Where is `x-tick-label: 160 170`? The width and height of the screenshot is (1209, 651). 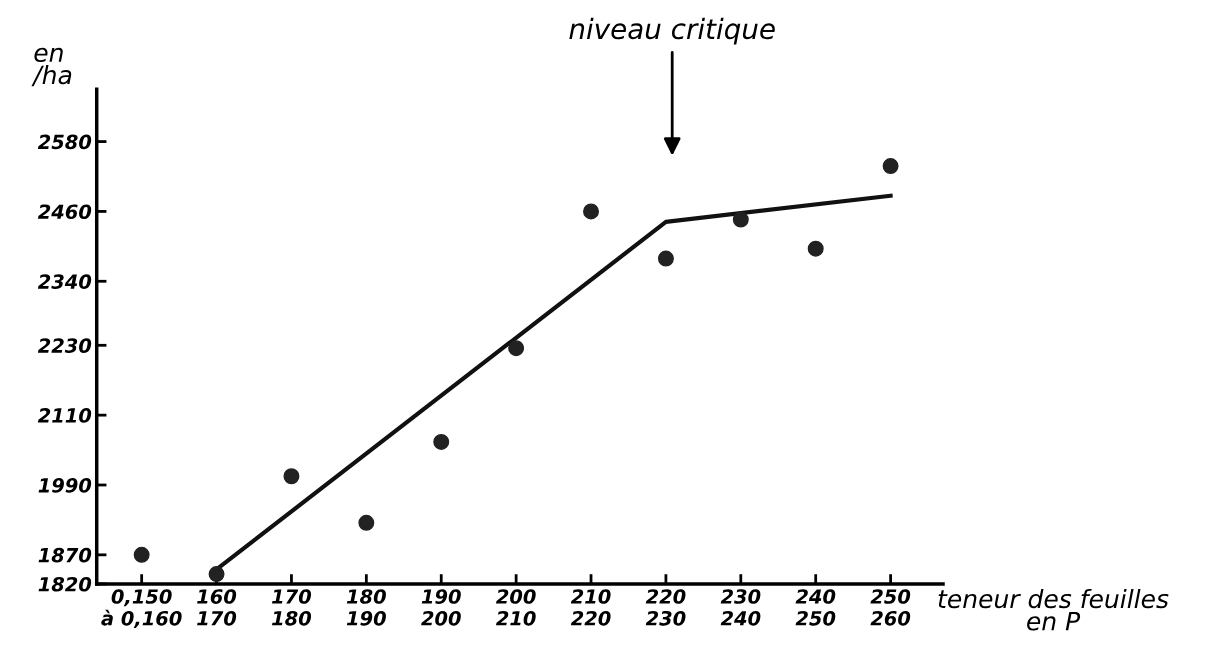
x-tick-label: 160 170 is located at coordinates (217, 607).